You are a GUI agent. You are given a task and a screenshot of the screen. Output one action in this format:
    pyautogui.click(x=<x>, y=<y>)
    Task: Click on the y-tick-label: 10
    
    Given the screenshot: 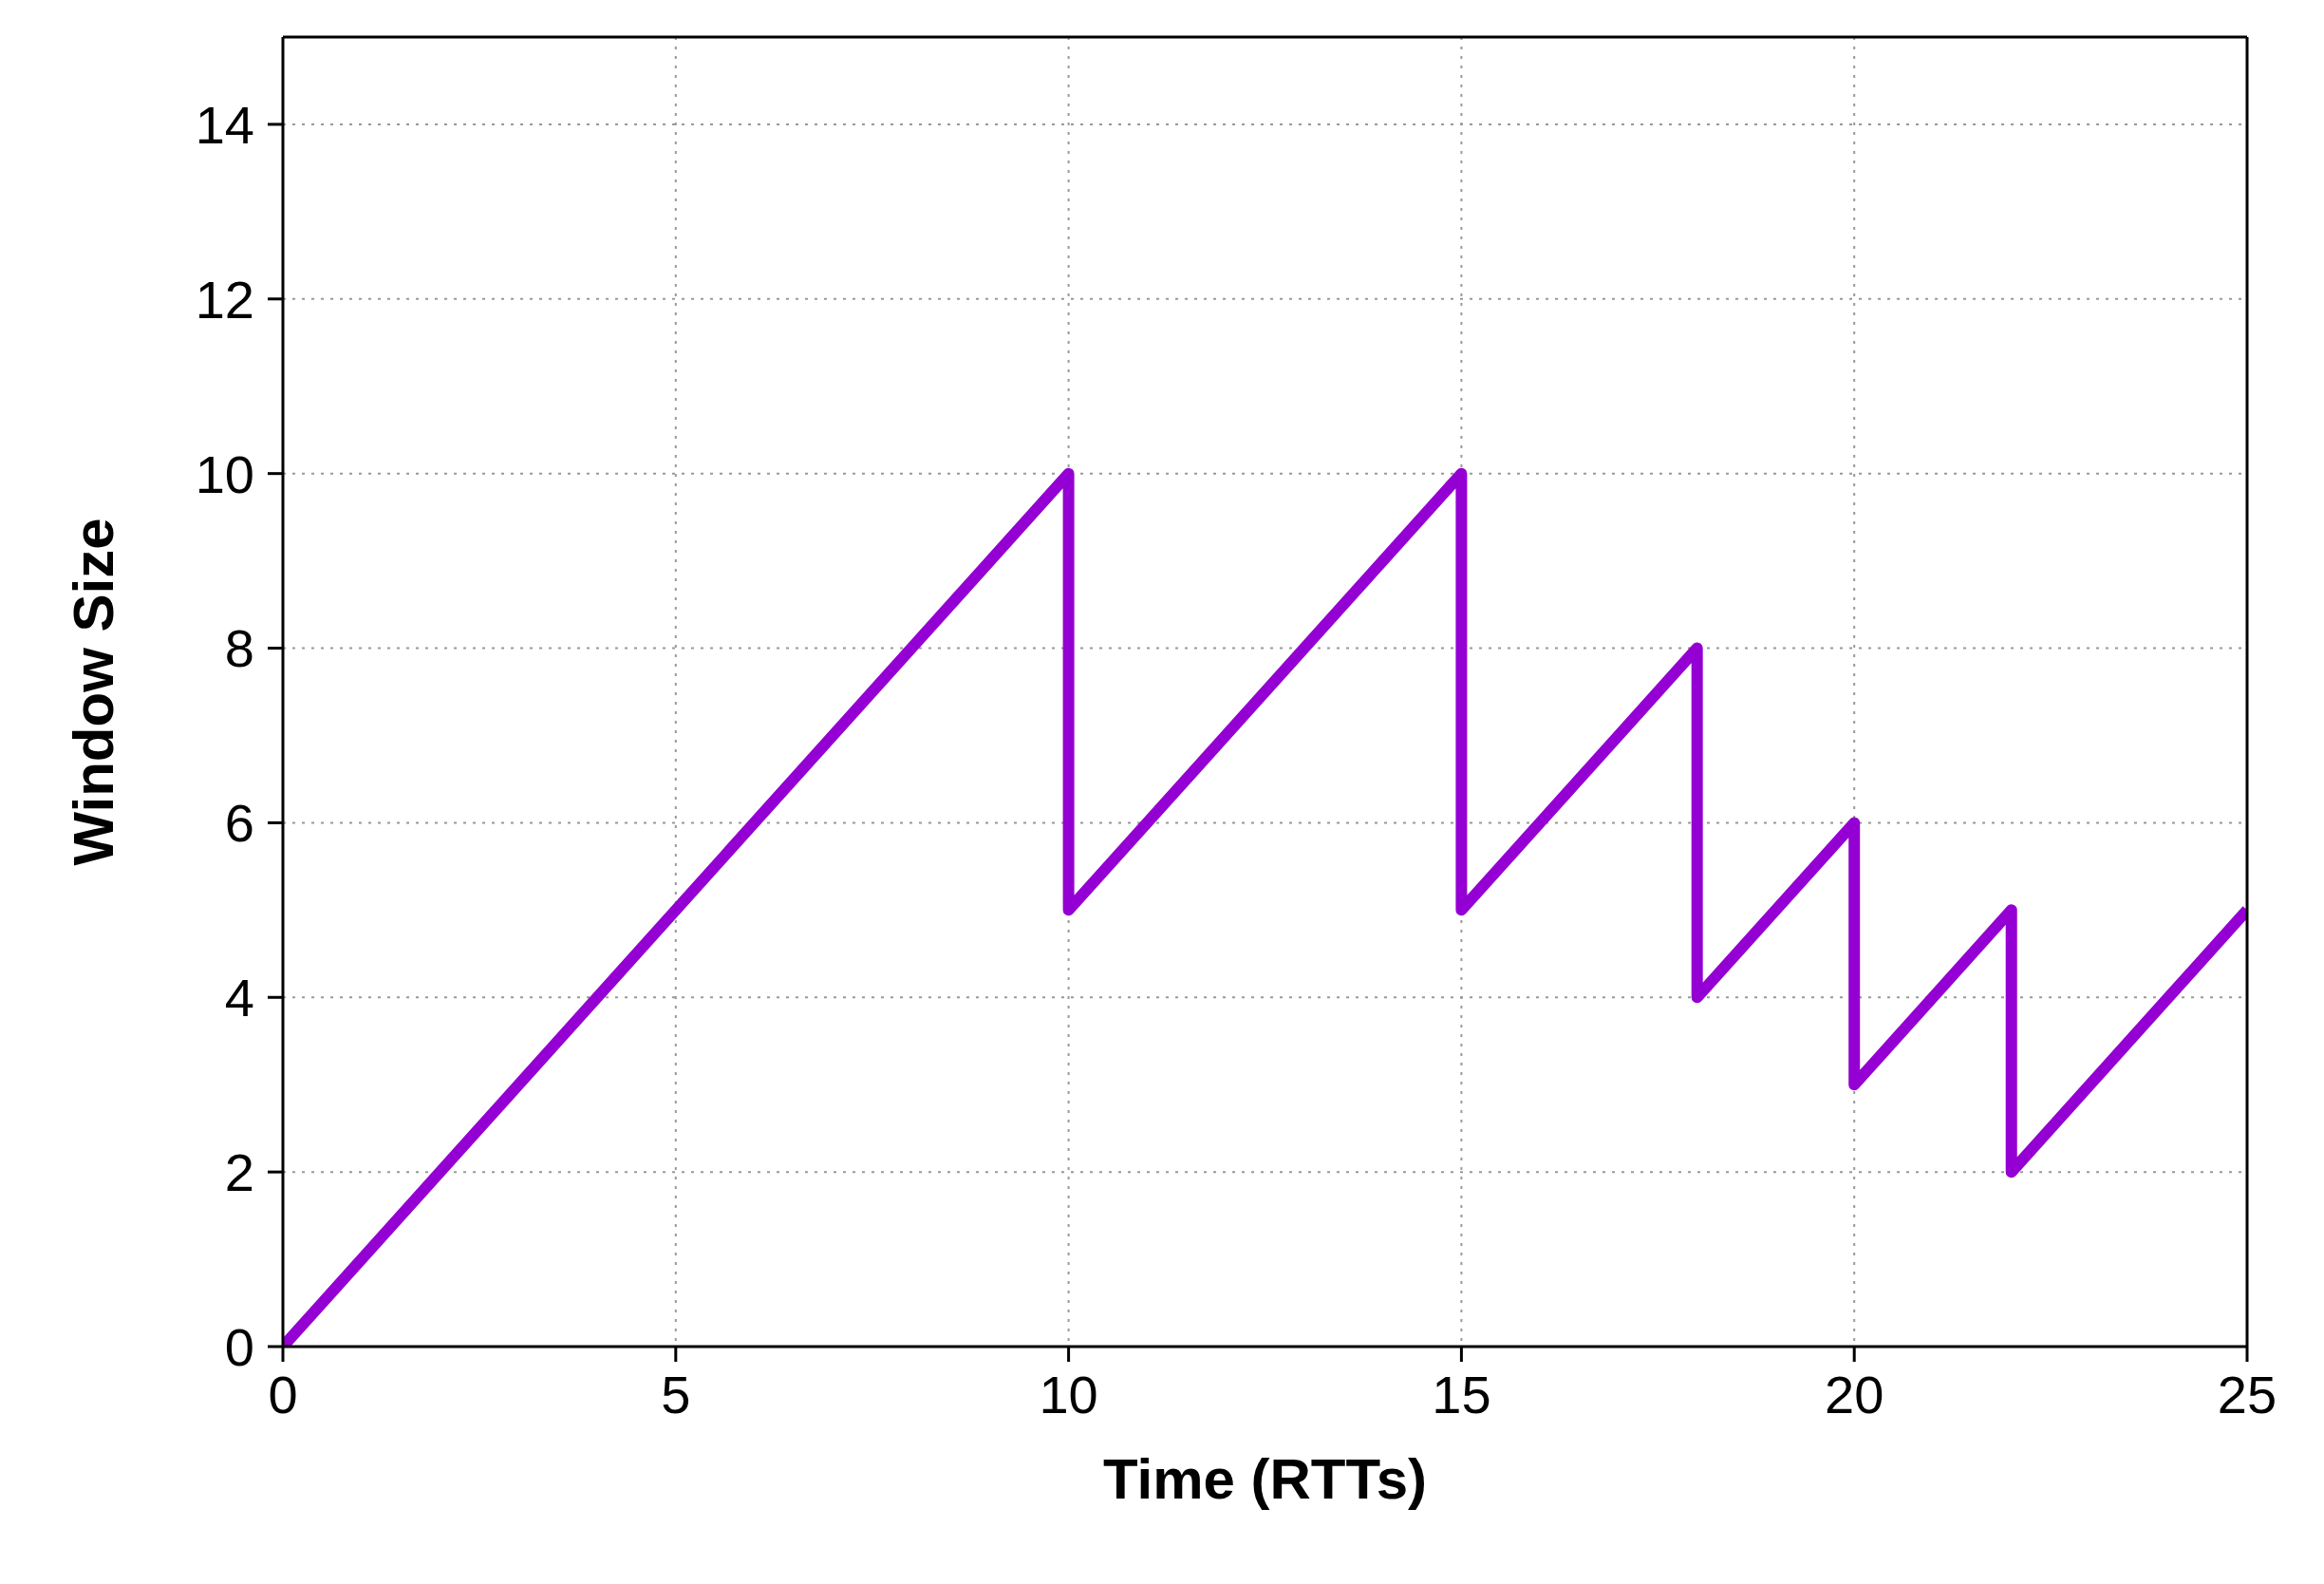 What is the action you would take?
    pyautogui.click(x=224, y=473)
    